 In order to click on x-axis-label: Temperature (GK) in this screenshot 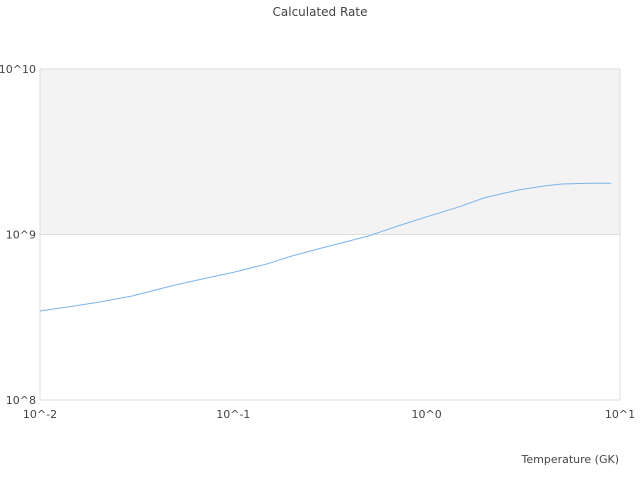, I will do `click(570, 459)`.